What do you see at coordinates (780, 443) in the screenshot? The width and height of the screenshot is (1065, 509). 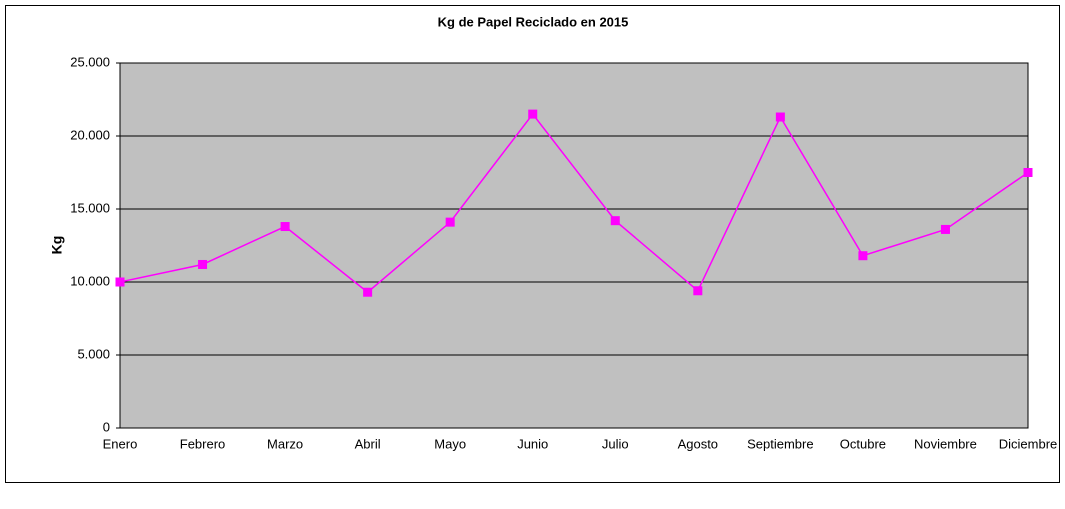 I see `x-tick-label: Septiembre` at bounding box center [780, 443].